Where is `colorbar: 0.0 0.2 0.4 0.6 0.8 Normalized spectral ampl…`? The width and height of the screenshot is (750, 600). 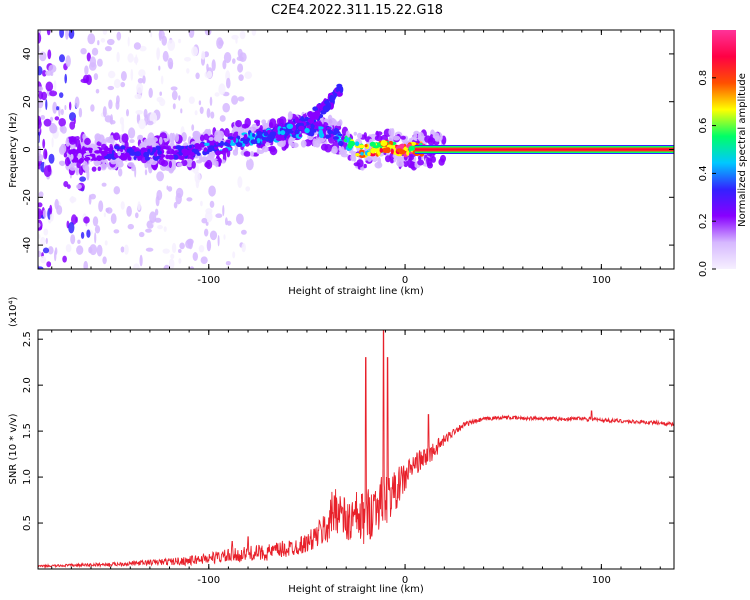 colorbar: 0.0 0.2 0.4 0.6 0.8 Normalized spectral ampl… is located at coordinates (723, 153).